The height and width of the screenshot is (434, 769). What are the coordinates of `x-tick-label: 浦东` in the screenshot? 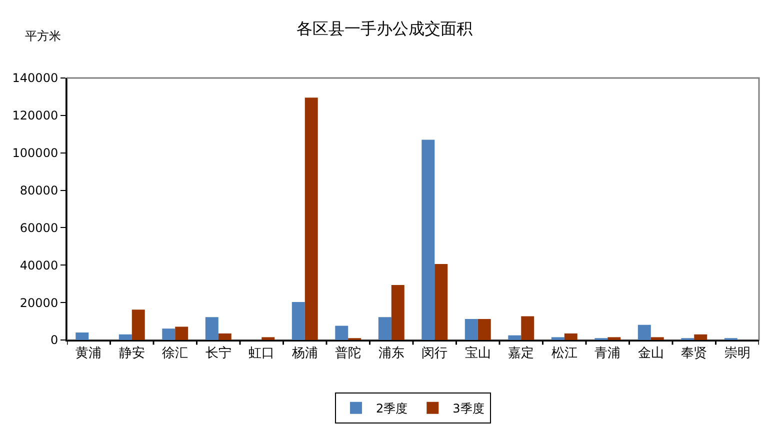 It's located at (391, 354).